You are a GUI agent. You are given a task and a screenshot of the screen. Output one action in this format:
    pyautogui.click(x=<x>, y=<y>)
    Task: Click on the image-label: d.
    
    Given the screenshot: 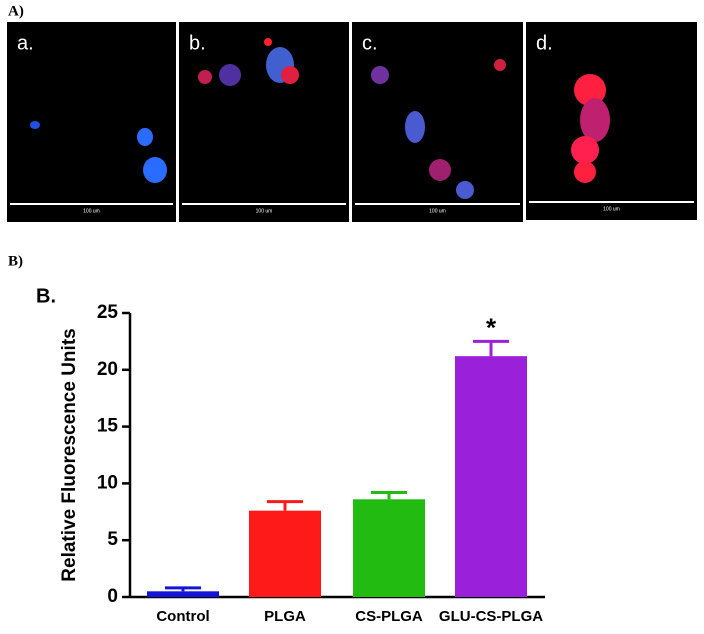 What is the action you would take?
    pyautogui.click(x=544, y=43)
    